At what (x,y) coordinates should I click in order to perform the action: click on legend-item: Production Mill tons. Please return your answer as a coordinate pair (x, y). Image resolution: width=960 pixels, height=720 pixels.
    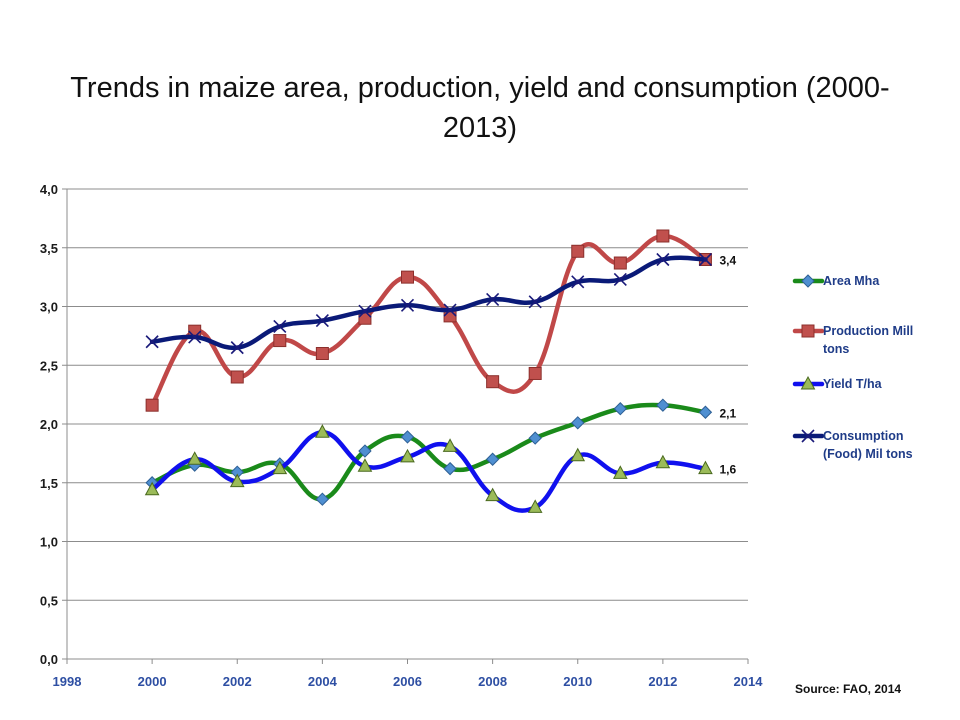
    Looking at the image, I should click on (852, 340).